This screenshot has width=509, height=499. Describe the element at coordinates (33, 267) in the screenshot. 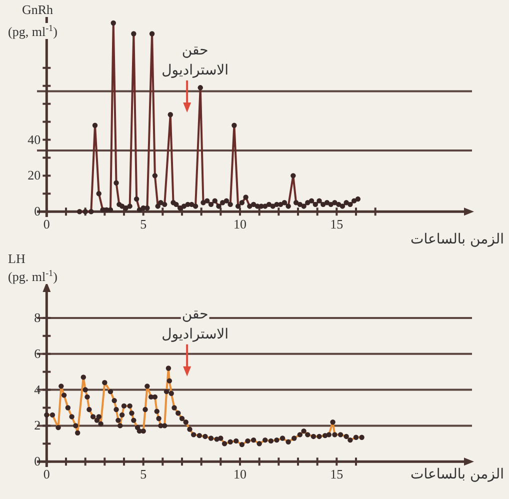

I see `y-axis-title: LH (pg. ml$^{-1}$)` at that location.